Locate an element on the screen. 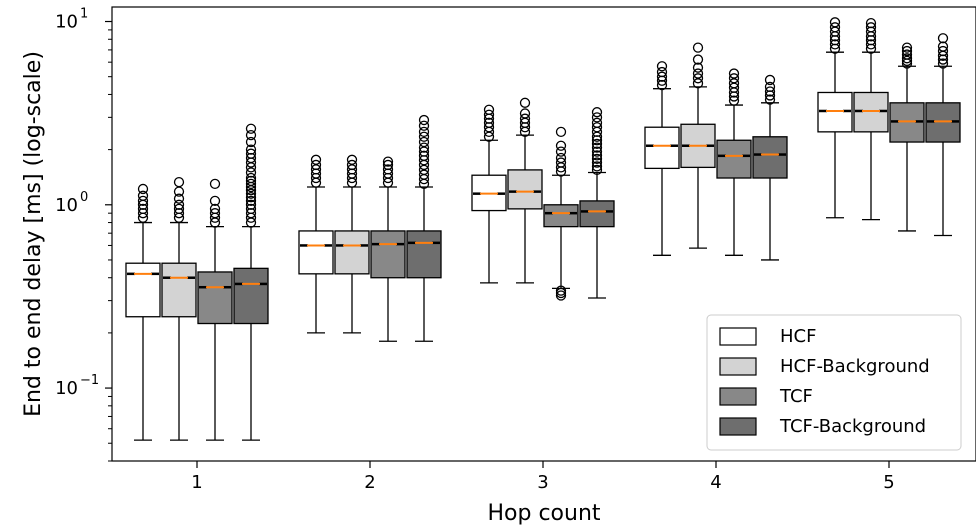  legend-label: TCF is located at coordinates (796, 396).